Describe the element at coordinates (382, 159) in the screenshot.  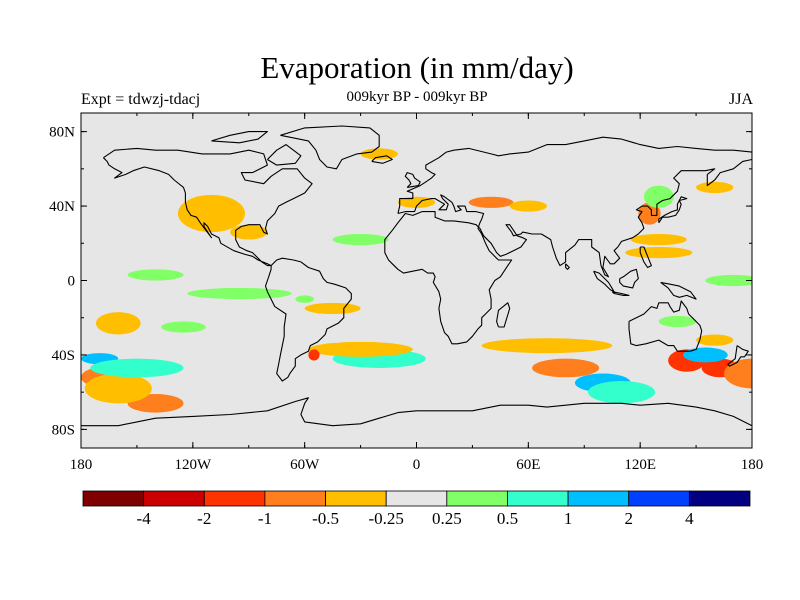
I see `iceland-coastline` at that location.